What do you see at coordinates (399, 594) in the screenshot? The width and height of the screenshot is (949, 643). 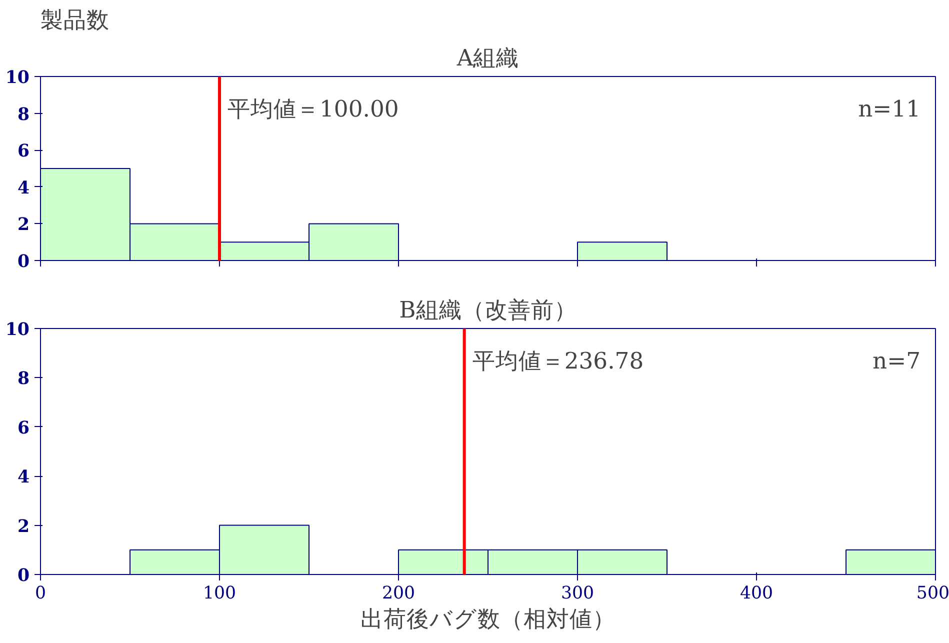 I see `x-tick-label: 200` at bounding box center [399, 594].